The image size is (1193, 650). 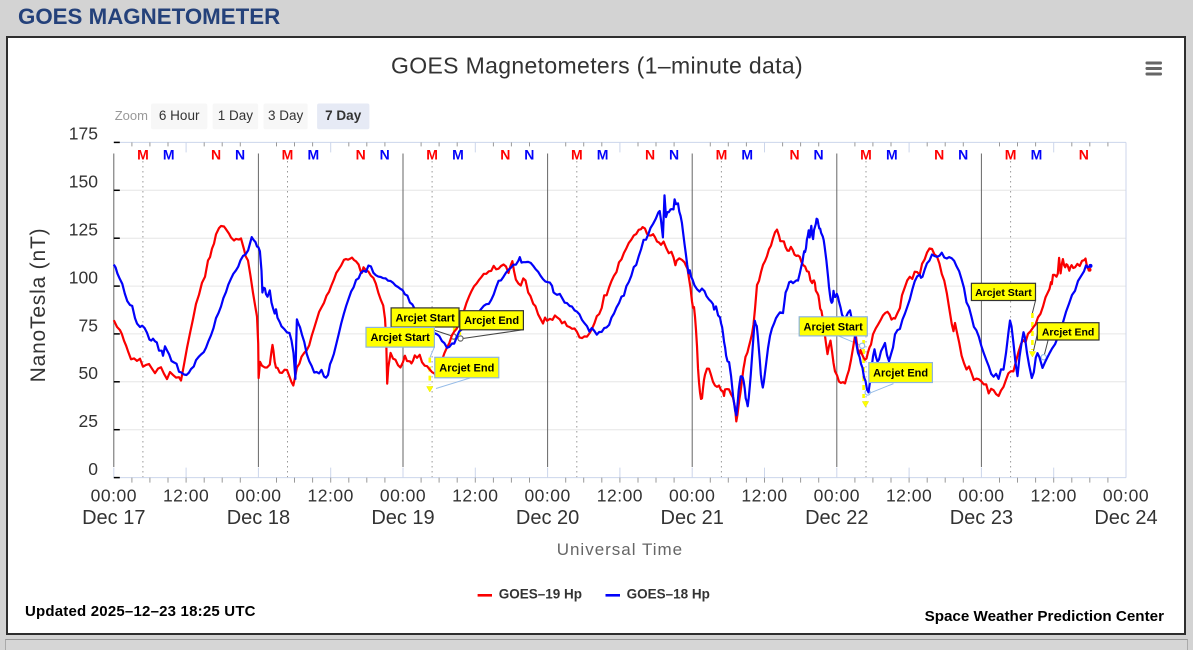 What do you see at coordinates (179, 115) in the screenshot?
I see `svg-text: 6 Hour` at bounding box center [179, 115].